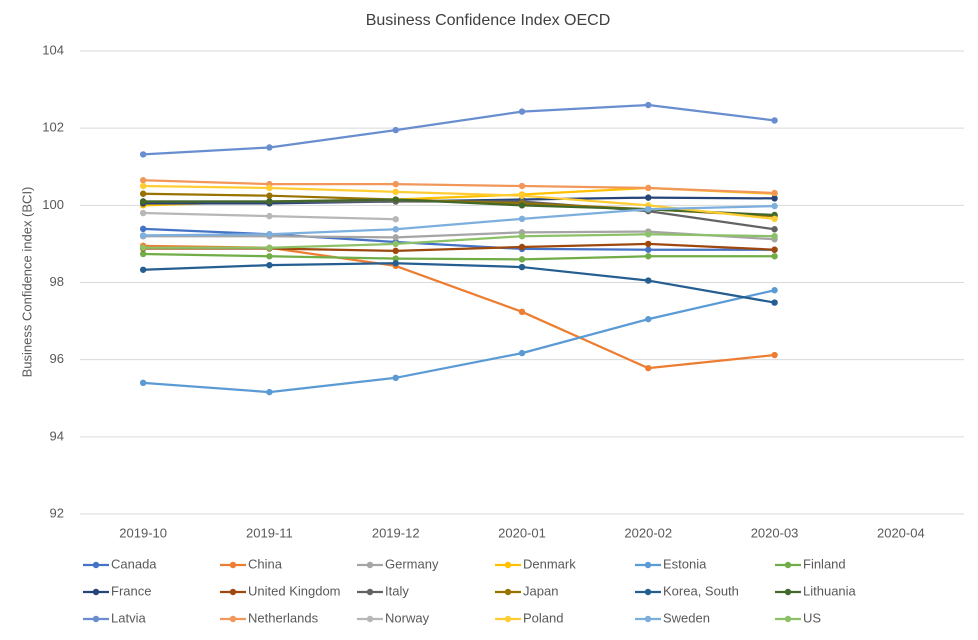 The height and width of the screenshot is (640, 978). I want to click on x-tick-label: 2019-11, so click(269, 532).